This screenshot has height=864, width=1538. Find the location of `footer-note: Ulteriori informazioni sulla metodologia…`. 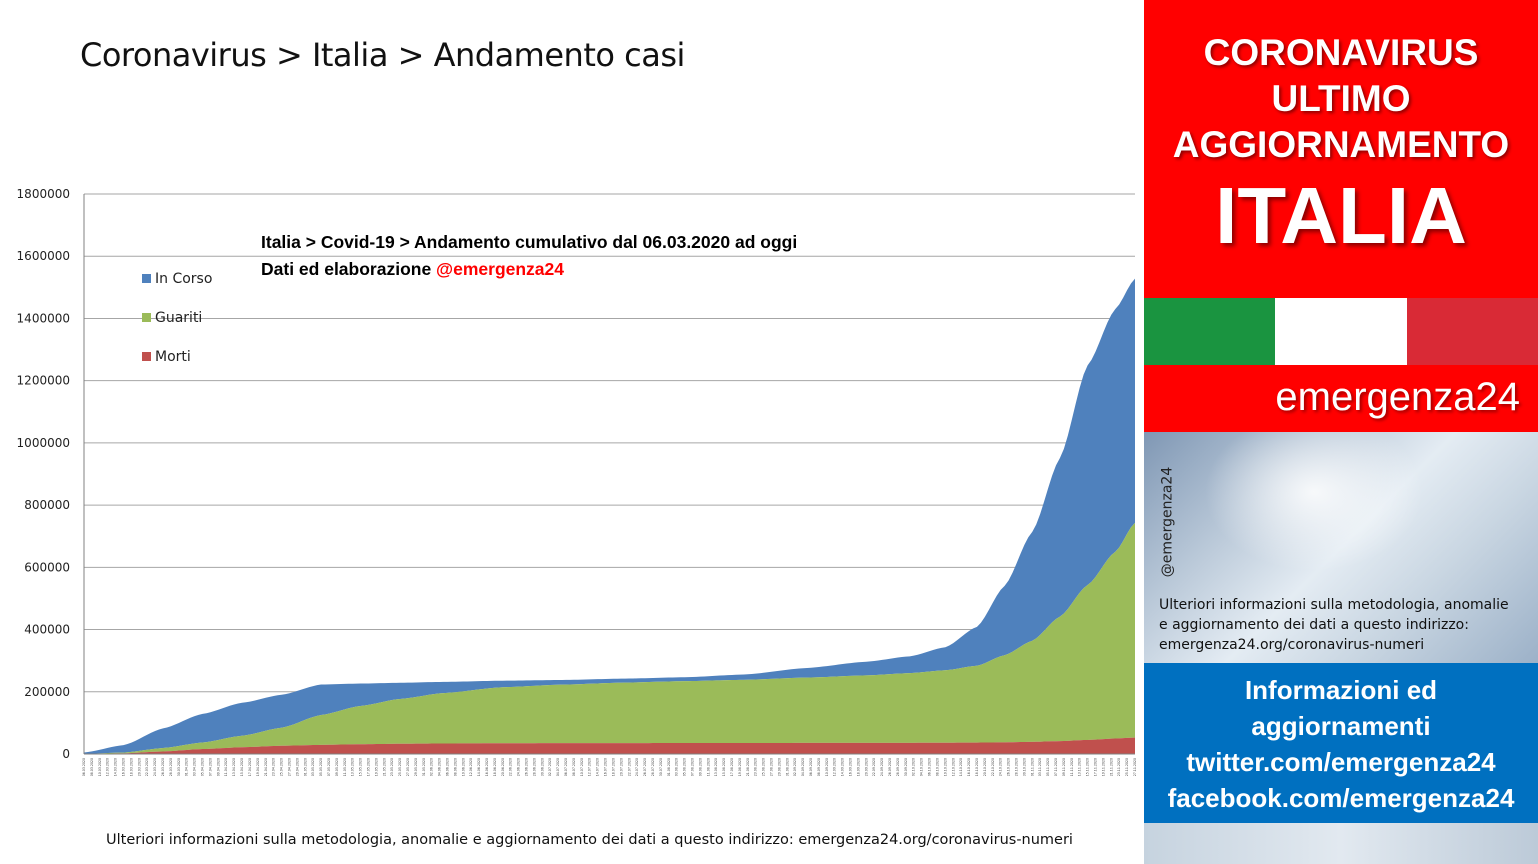

footer-note: Ulteriori informazioni sulla metodologia… is located at coordinates (589, 840).